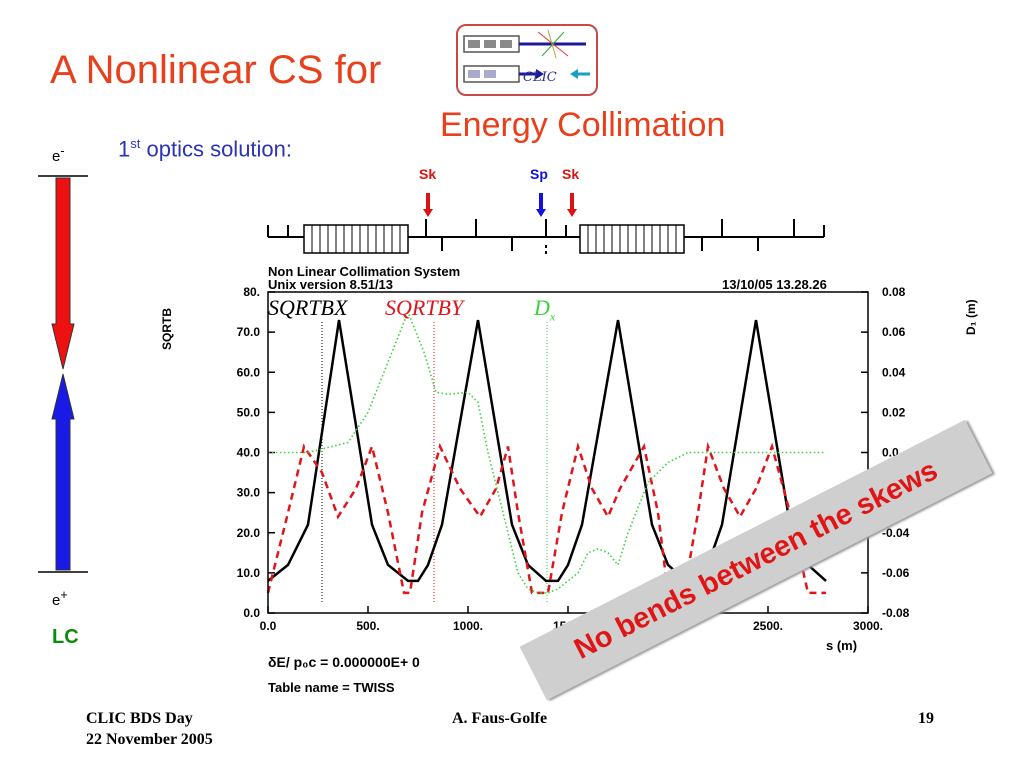 This screenshot has width=1024, height=768. Describe the element at coordinates (428, 174) in the screenshot. I see `magnet-label-sk-1: Sk` at that location.